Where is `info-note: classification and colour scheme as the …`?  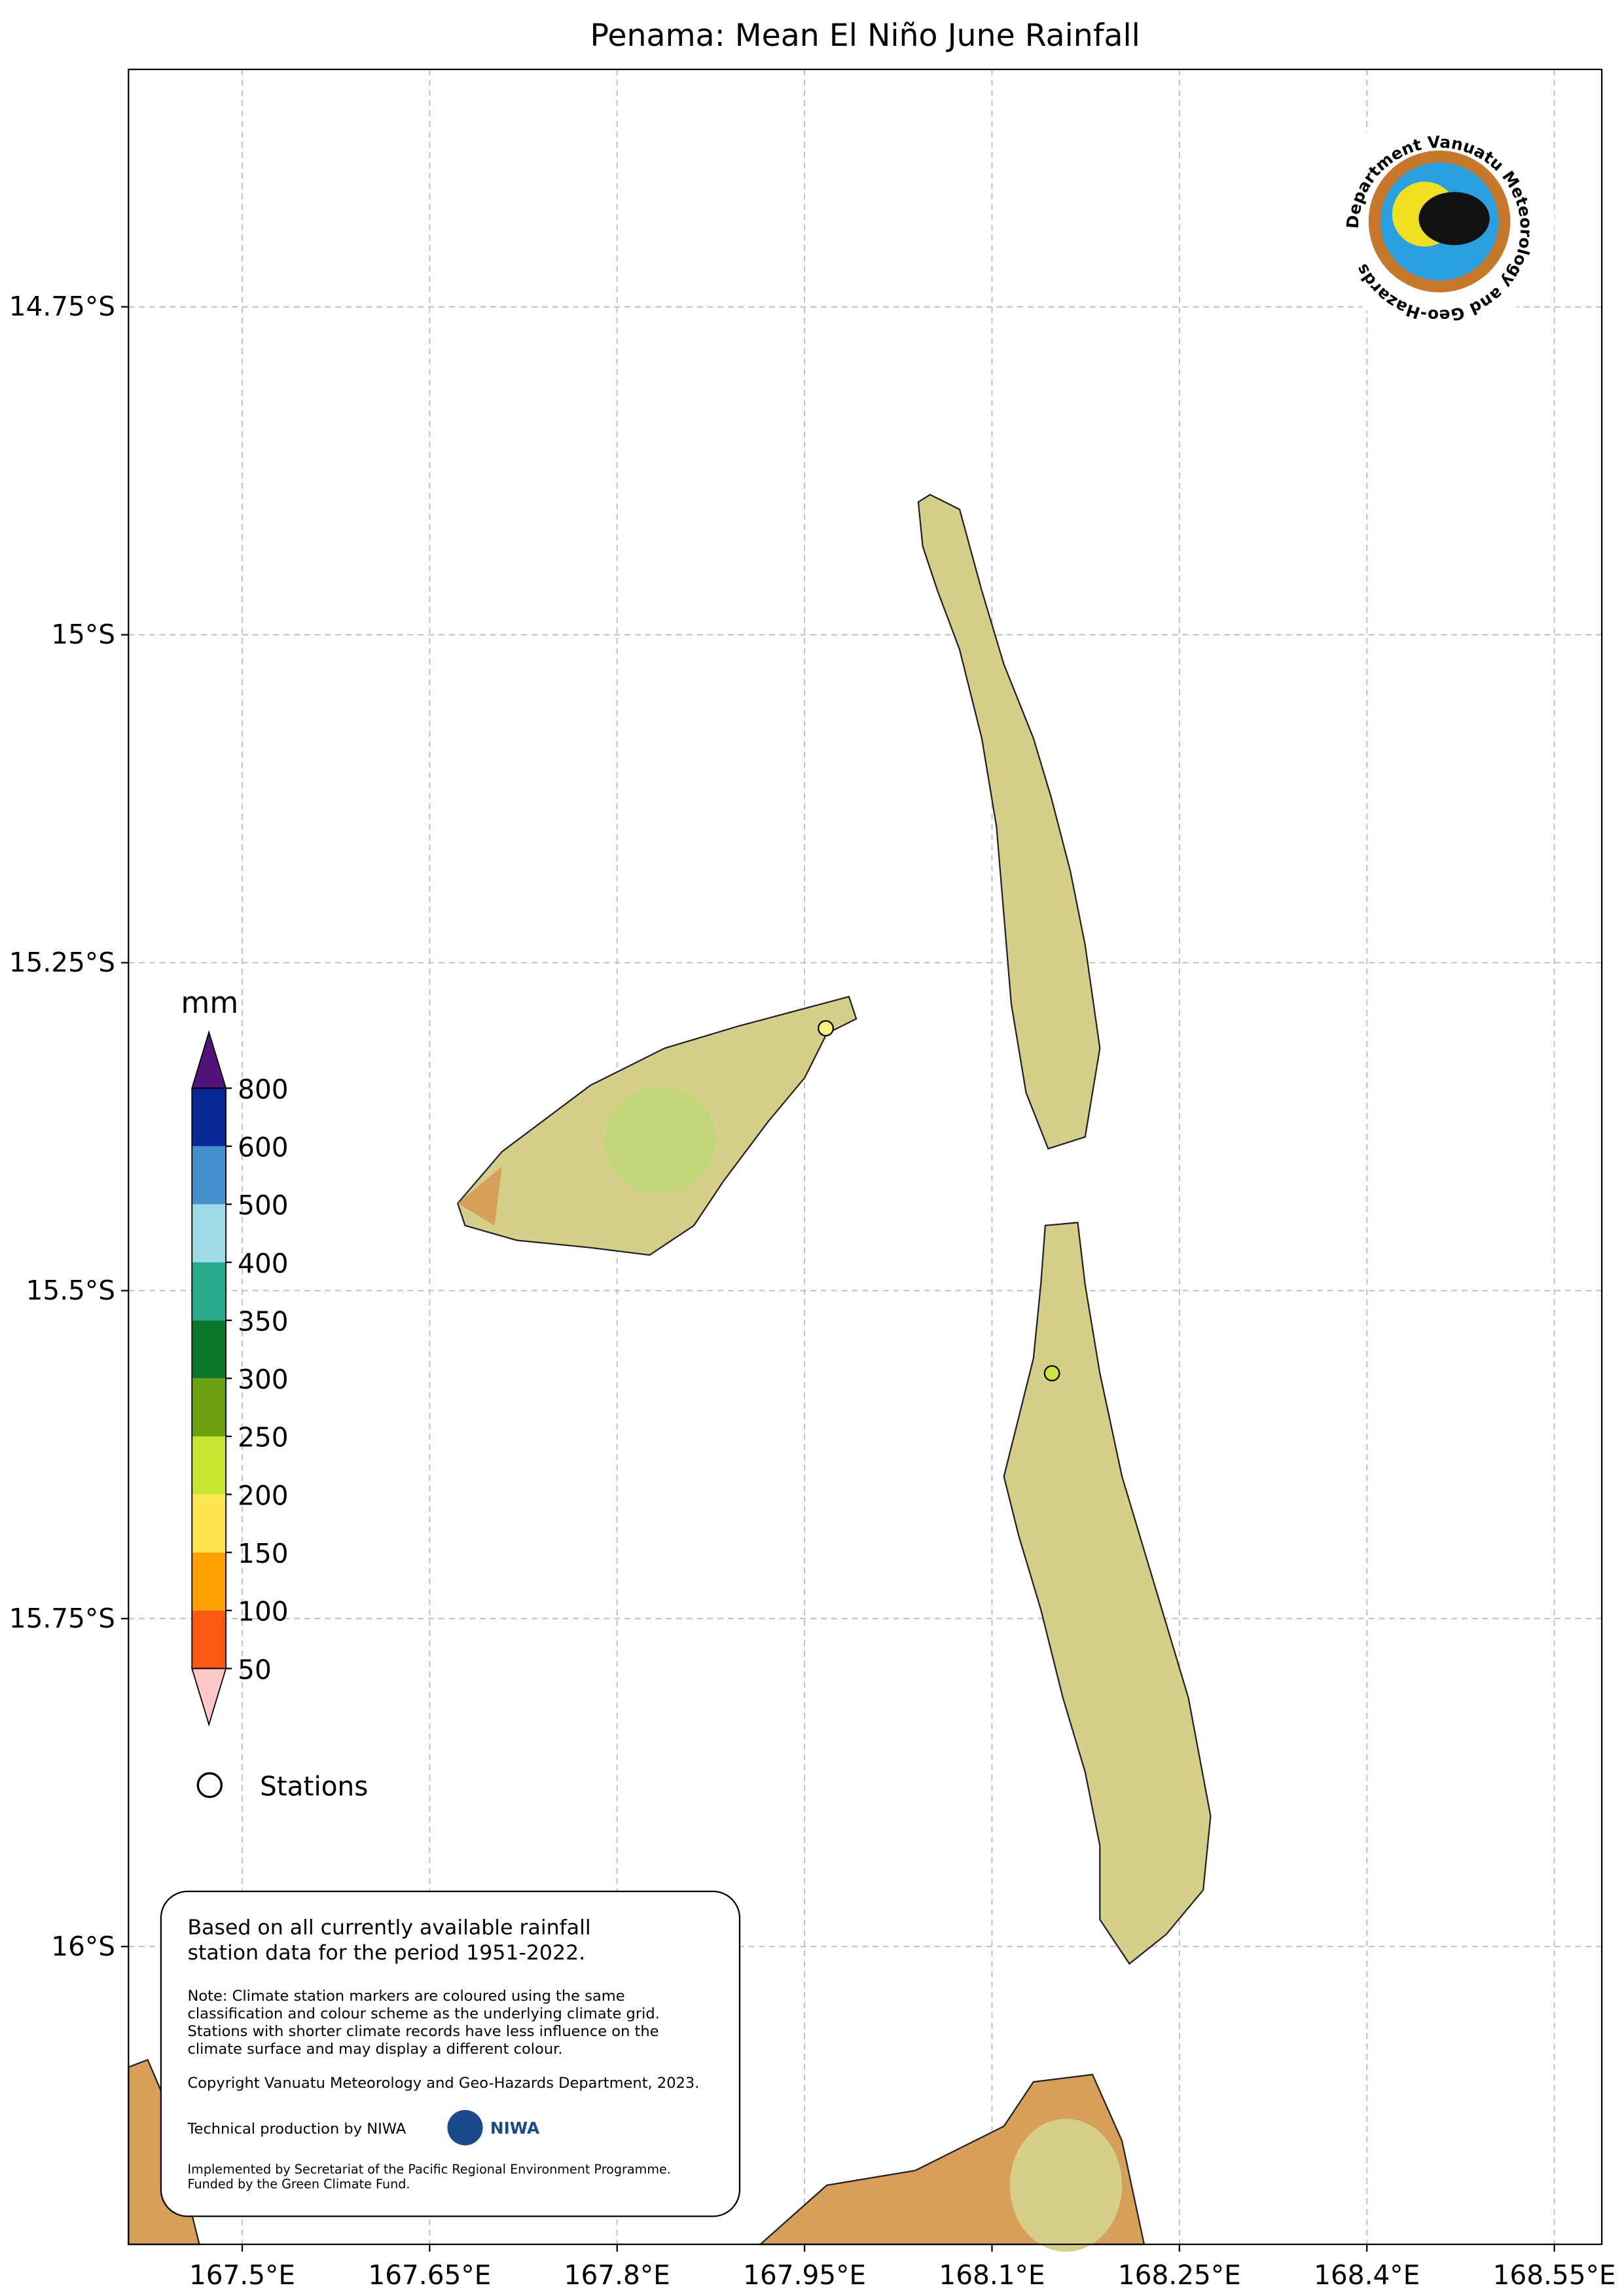
info-note: classification and colour scheme as the … is located at coordinates (424, 2013).